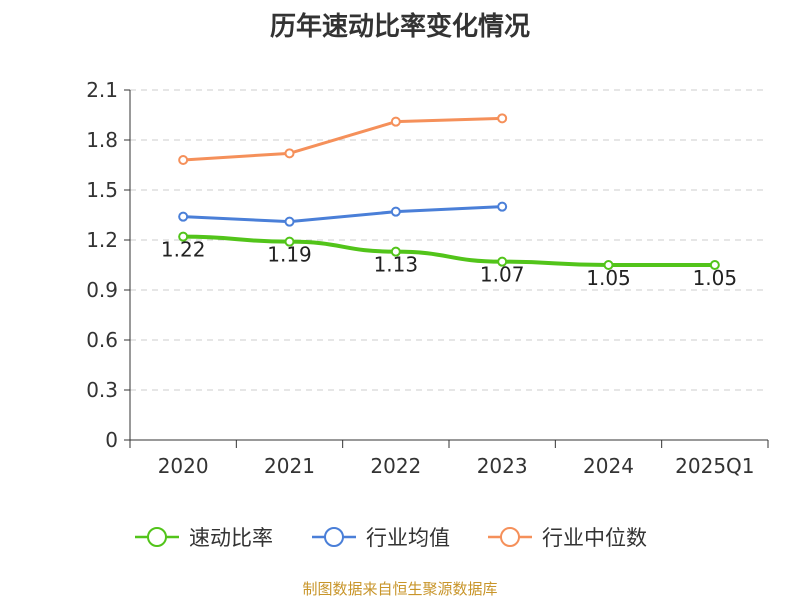 The image size is (800, 600). What do you see at coordinates (714, 466) in the screenshot?
I see `x-tick-label: 2025Q1` at bounding box center [714, 466].